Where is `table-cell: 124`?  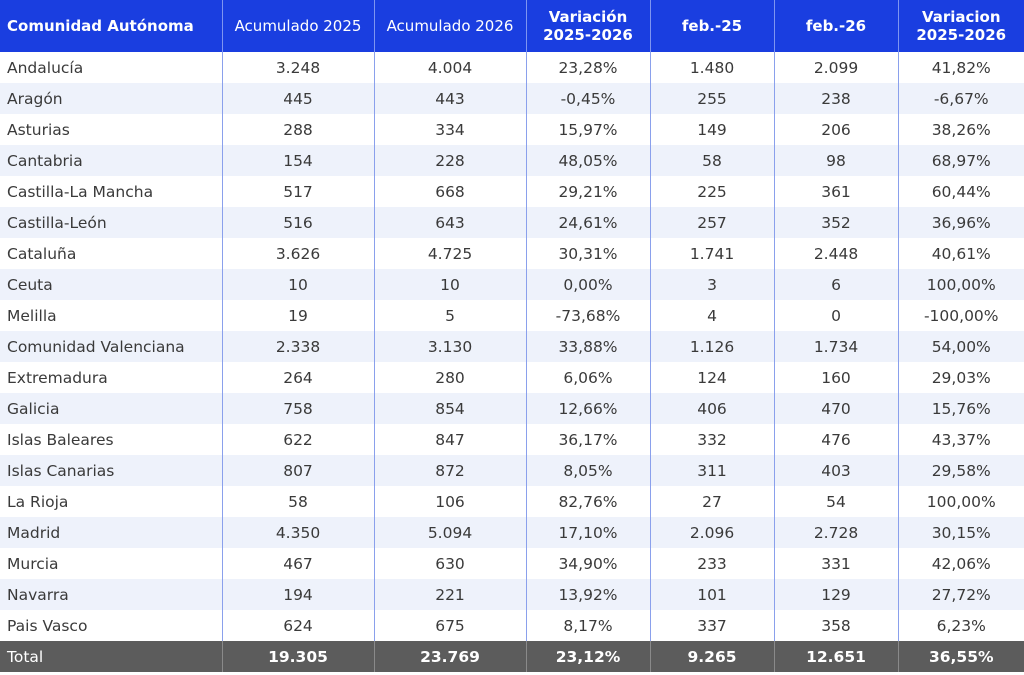 table-cell: 124 is located at coordinates (712, 377).